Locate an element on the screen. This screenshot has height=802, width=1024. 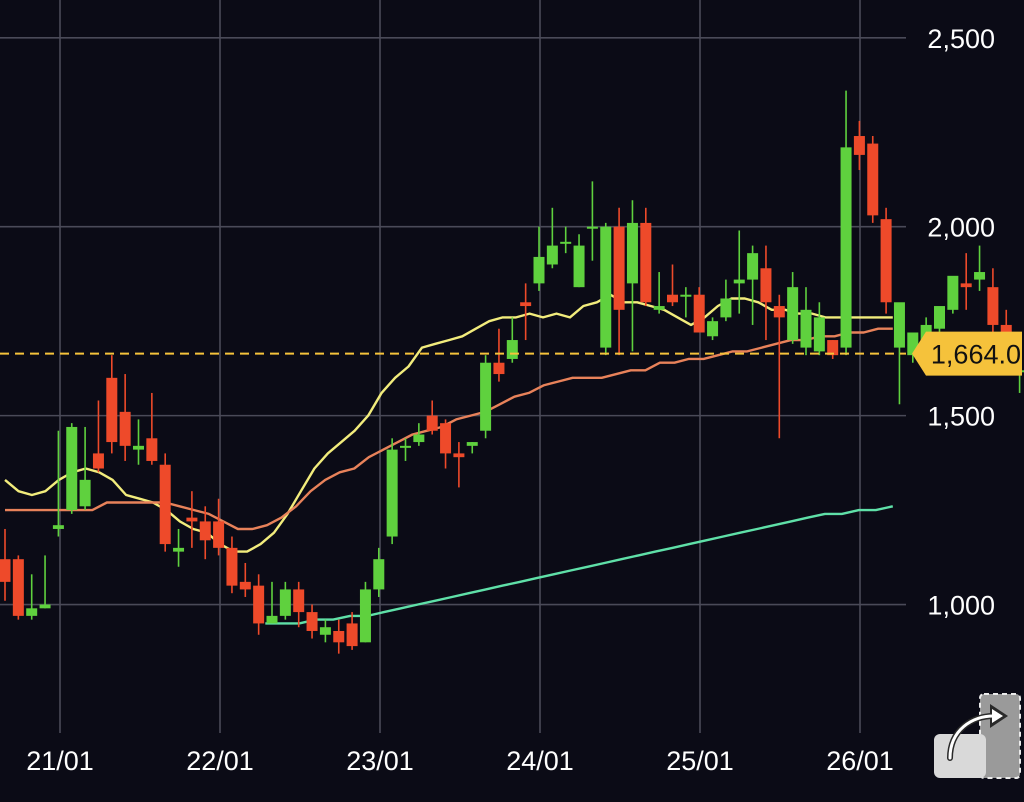
y-tick-label: 2,000 is located at coordinates (961, 228).